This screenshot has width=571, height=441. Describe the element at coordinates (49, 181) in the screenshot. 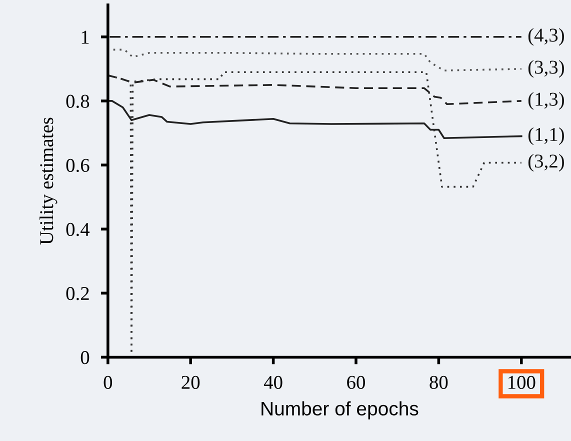

I see `y-axis-title: Utility estimates` at that location.